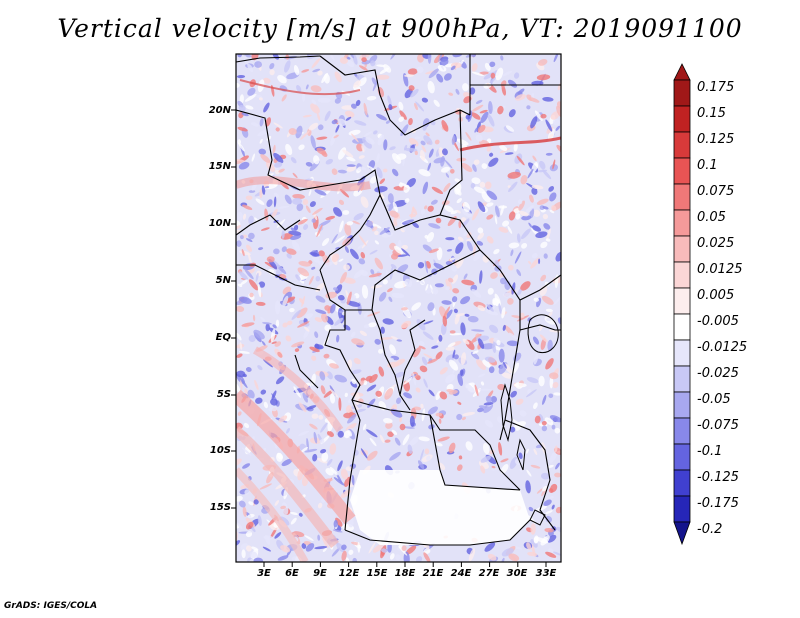 This screenshot has width=800, height=618. I want to click on colorbar-label: 0.1, so click(707, 165).